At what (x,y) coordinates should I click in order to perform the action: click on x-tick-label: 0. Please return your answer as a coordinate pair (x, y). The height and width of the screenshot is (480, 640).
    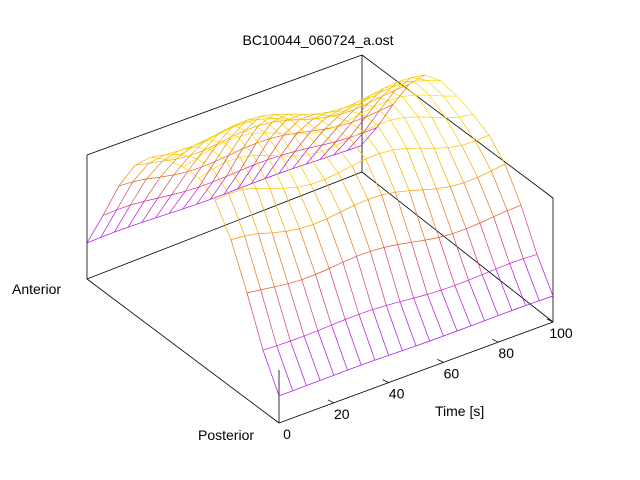
    Looking at the image, I should click on (287, 434).